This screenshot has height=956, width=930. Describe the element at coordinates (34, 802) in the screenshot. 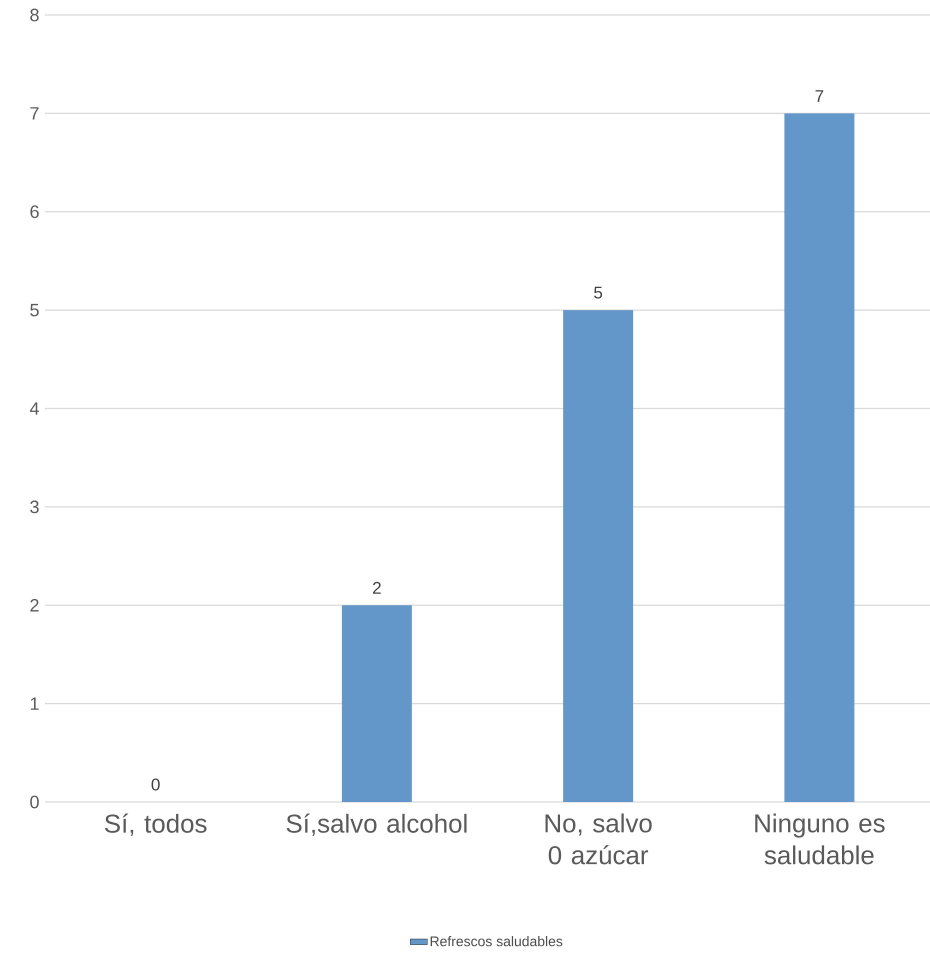

I see `y-tick-label: 0` at that location.